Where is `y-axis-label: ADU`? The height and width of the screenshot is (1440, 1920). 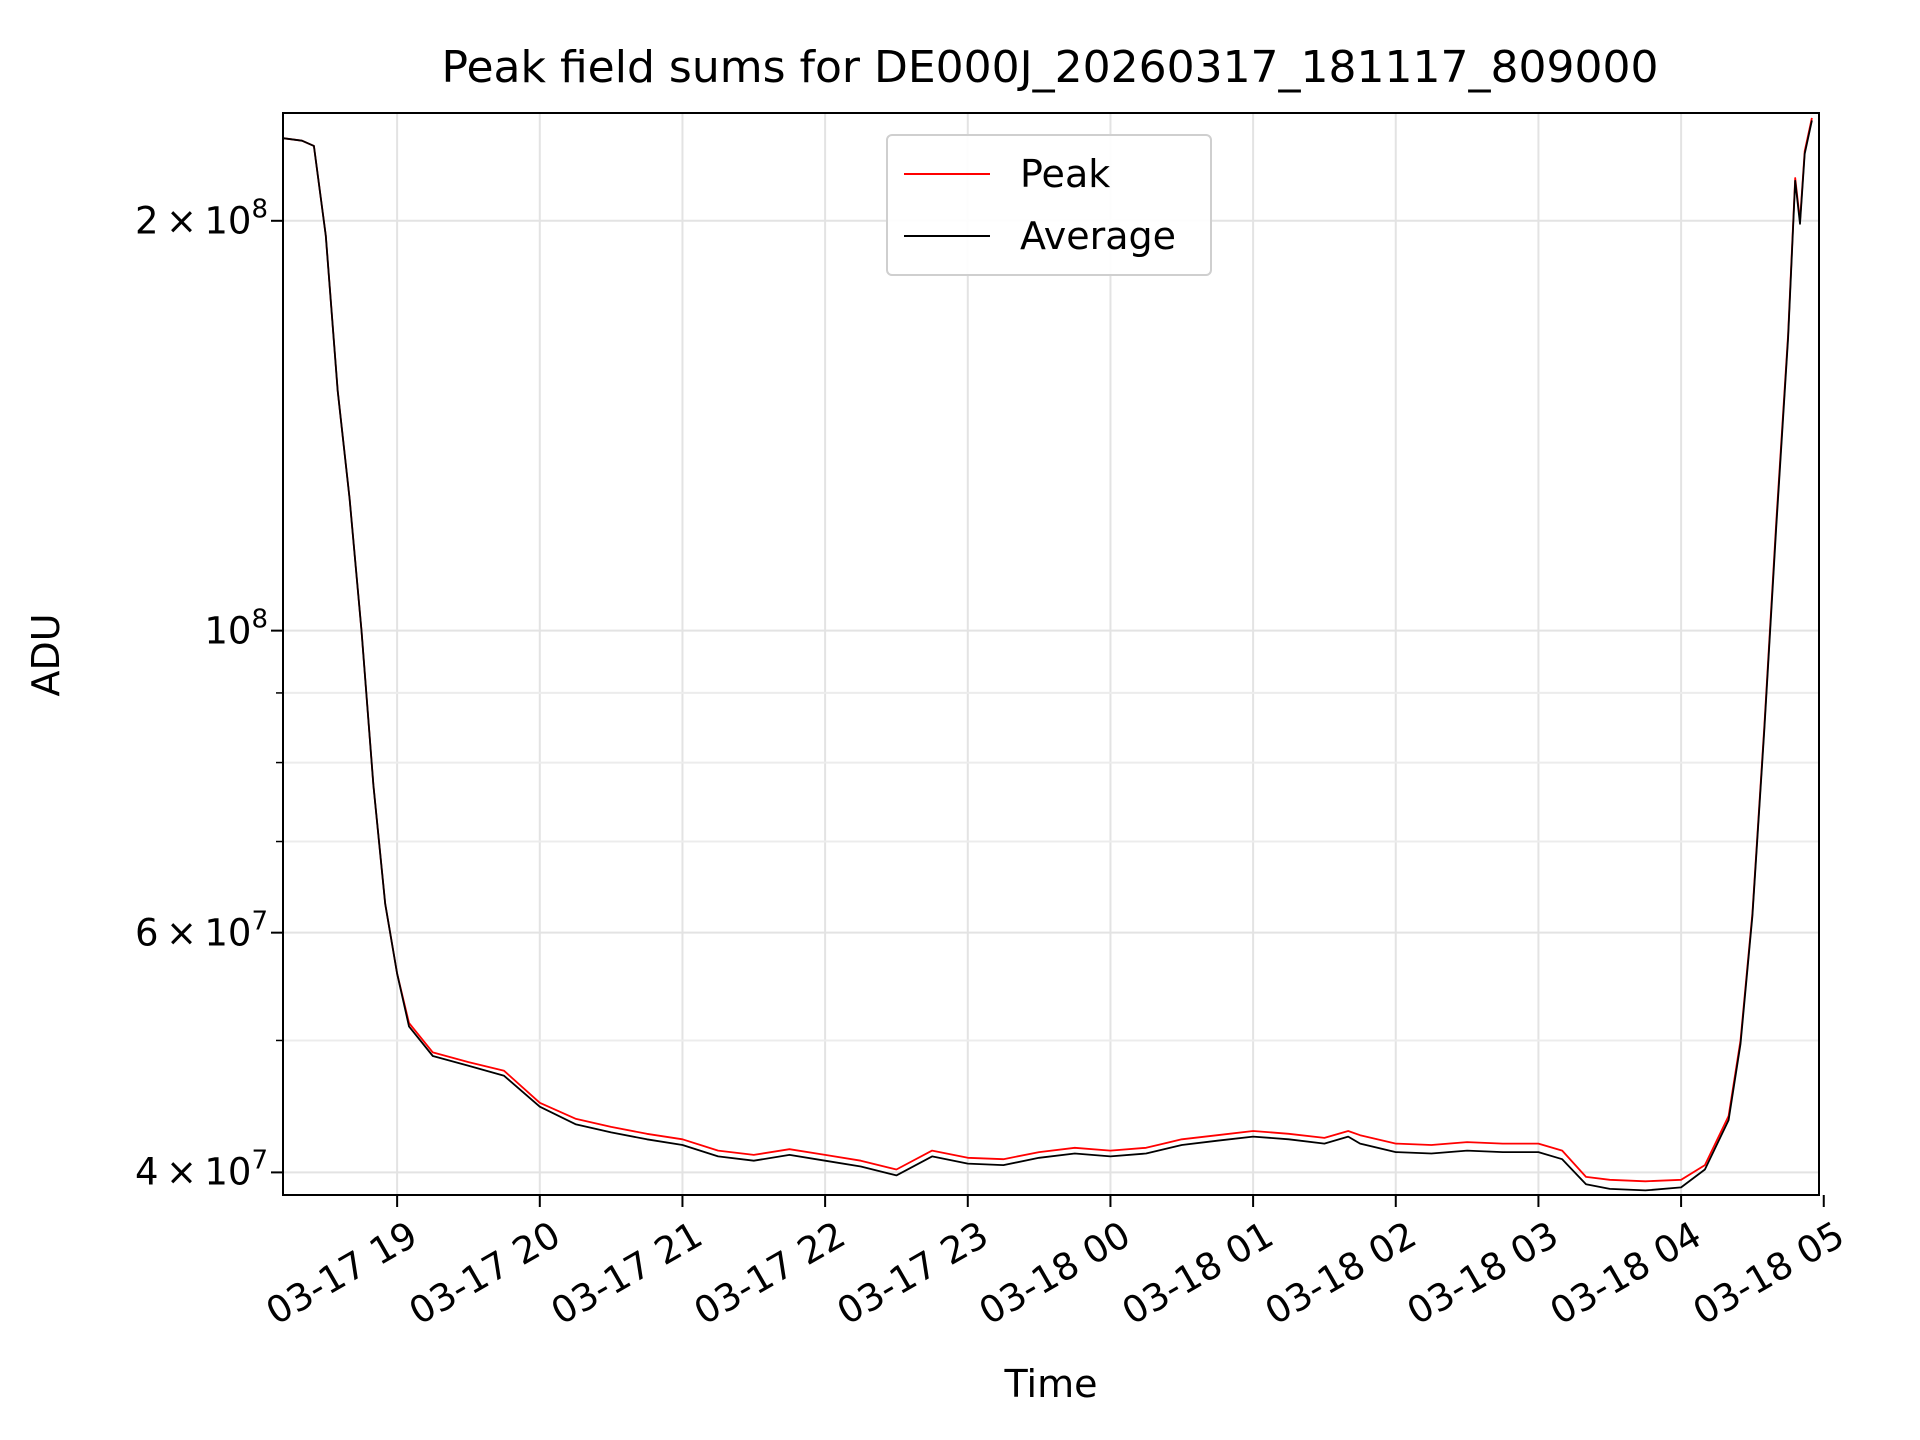
y-axis-label: ADU is located at coordinates (46, 655).